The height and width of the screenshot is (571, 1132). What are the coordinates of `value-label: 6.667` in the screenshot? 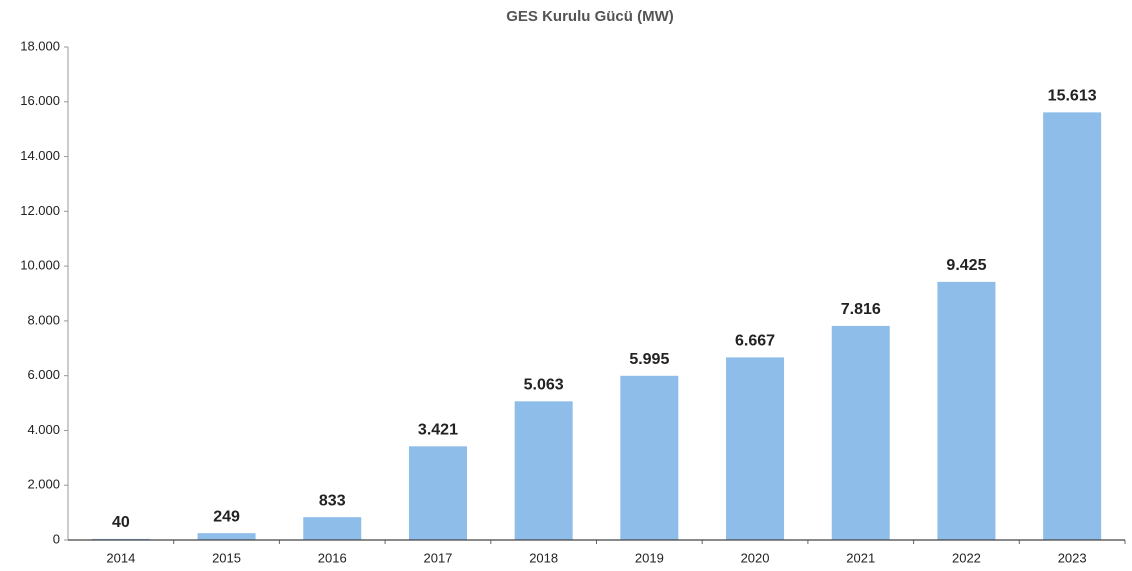 It's located at (755, 341).